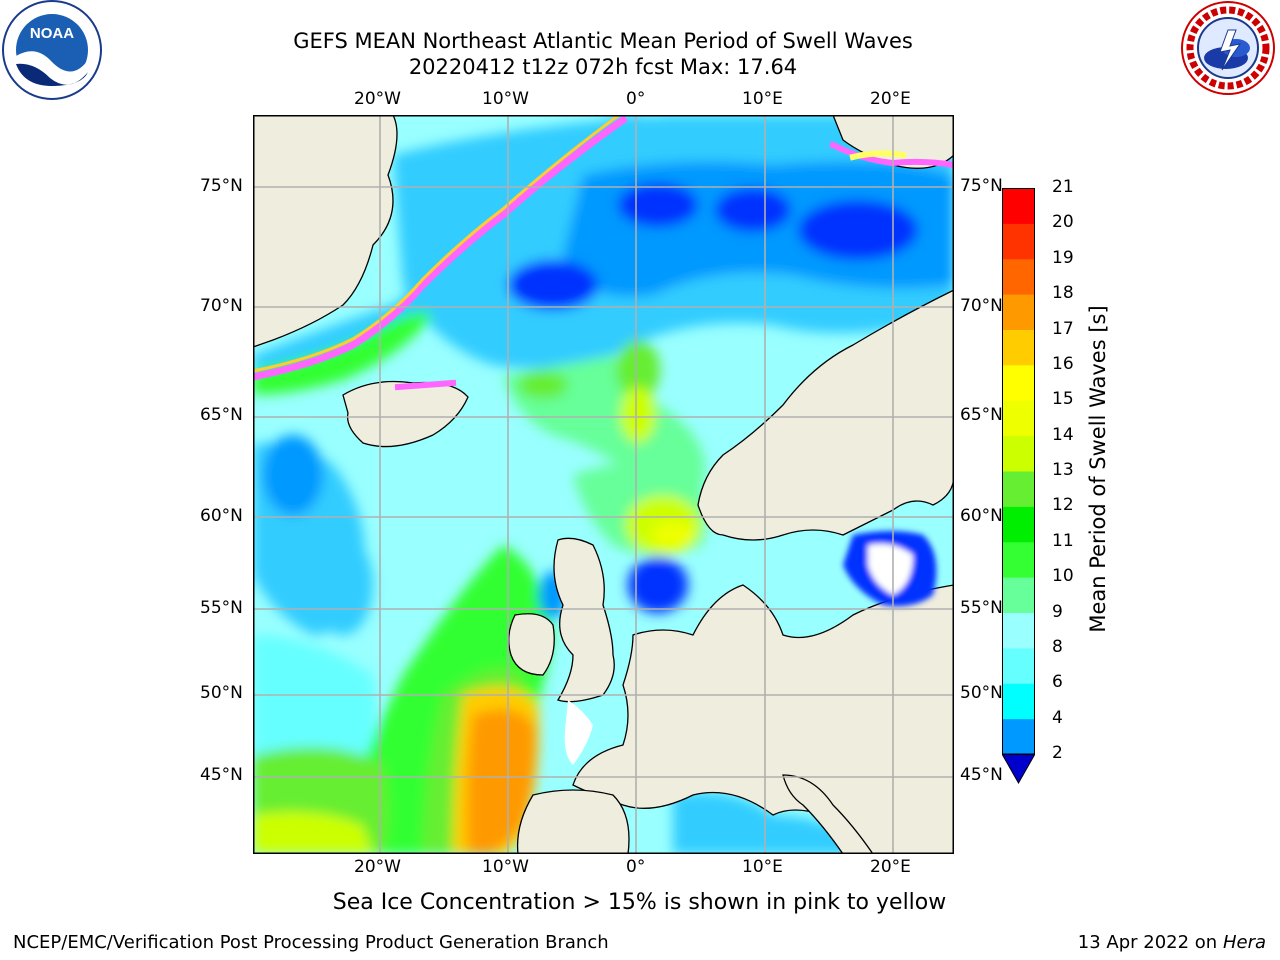 The width and height of the screenshot is (1280, 960). Describe the element at coordinates (221, 306) in the screenshot. I see `lat-left-label: 70°N` at that location.